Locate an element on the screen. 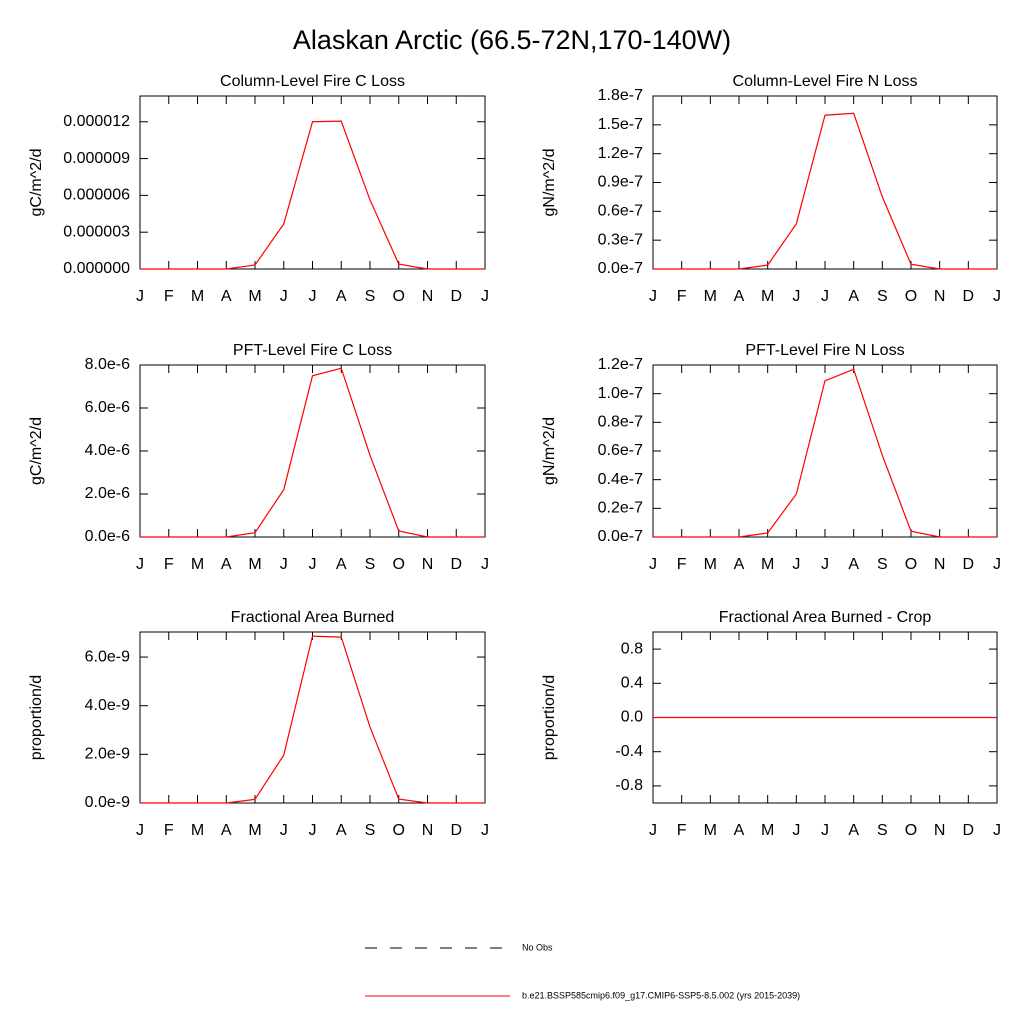 Image resolution: width=1024 pixels, height=1024 pixels. y-tick-label: 0.0e-9 is located at coordinates (107, 802).